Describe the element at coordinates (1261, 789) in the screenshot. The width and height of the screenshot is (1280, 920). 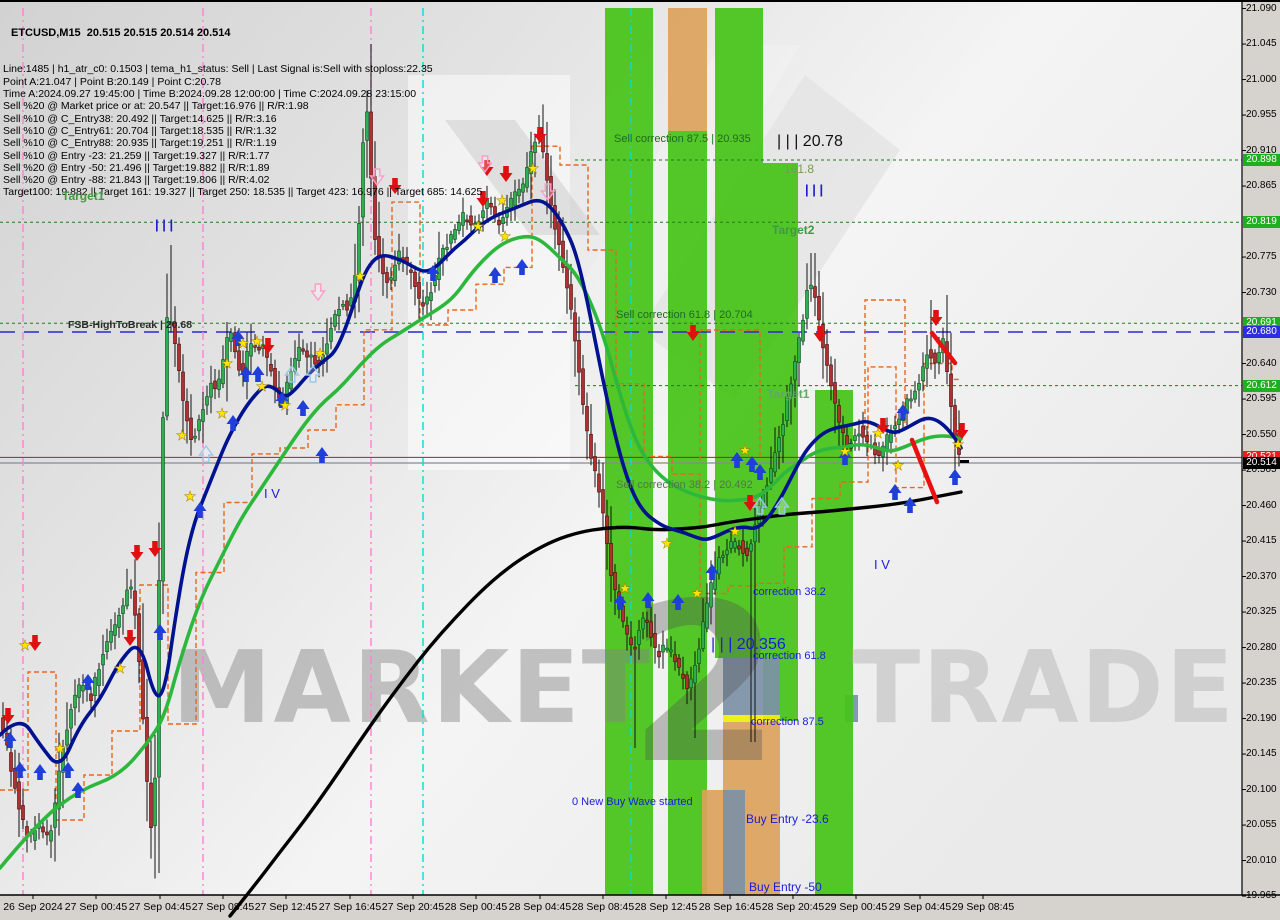
I see `price-tick-20.100: 20.100` at that location.